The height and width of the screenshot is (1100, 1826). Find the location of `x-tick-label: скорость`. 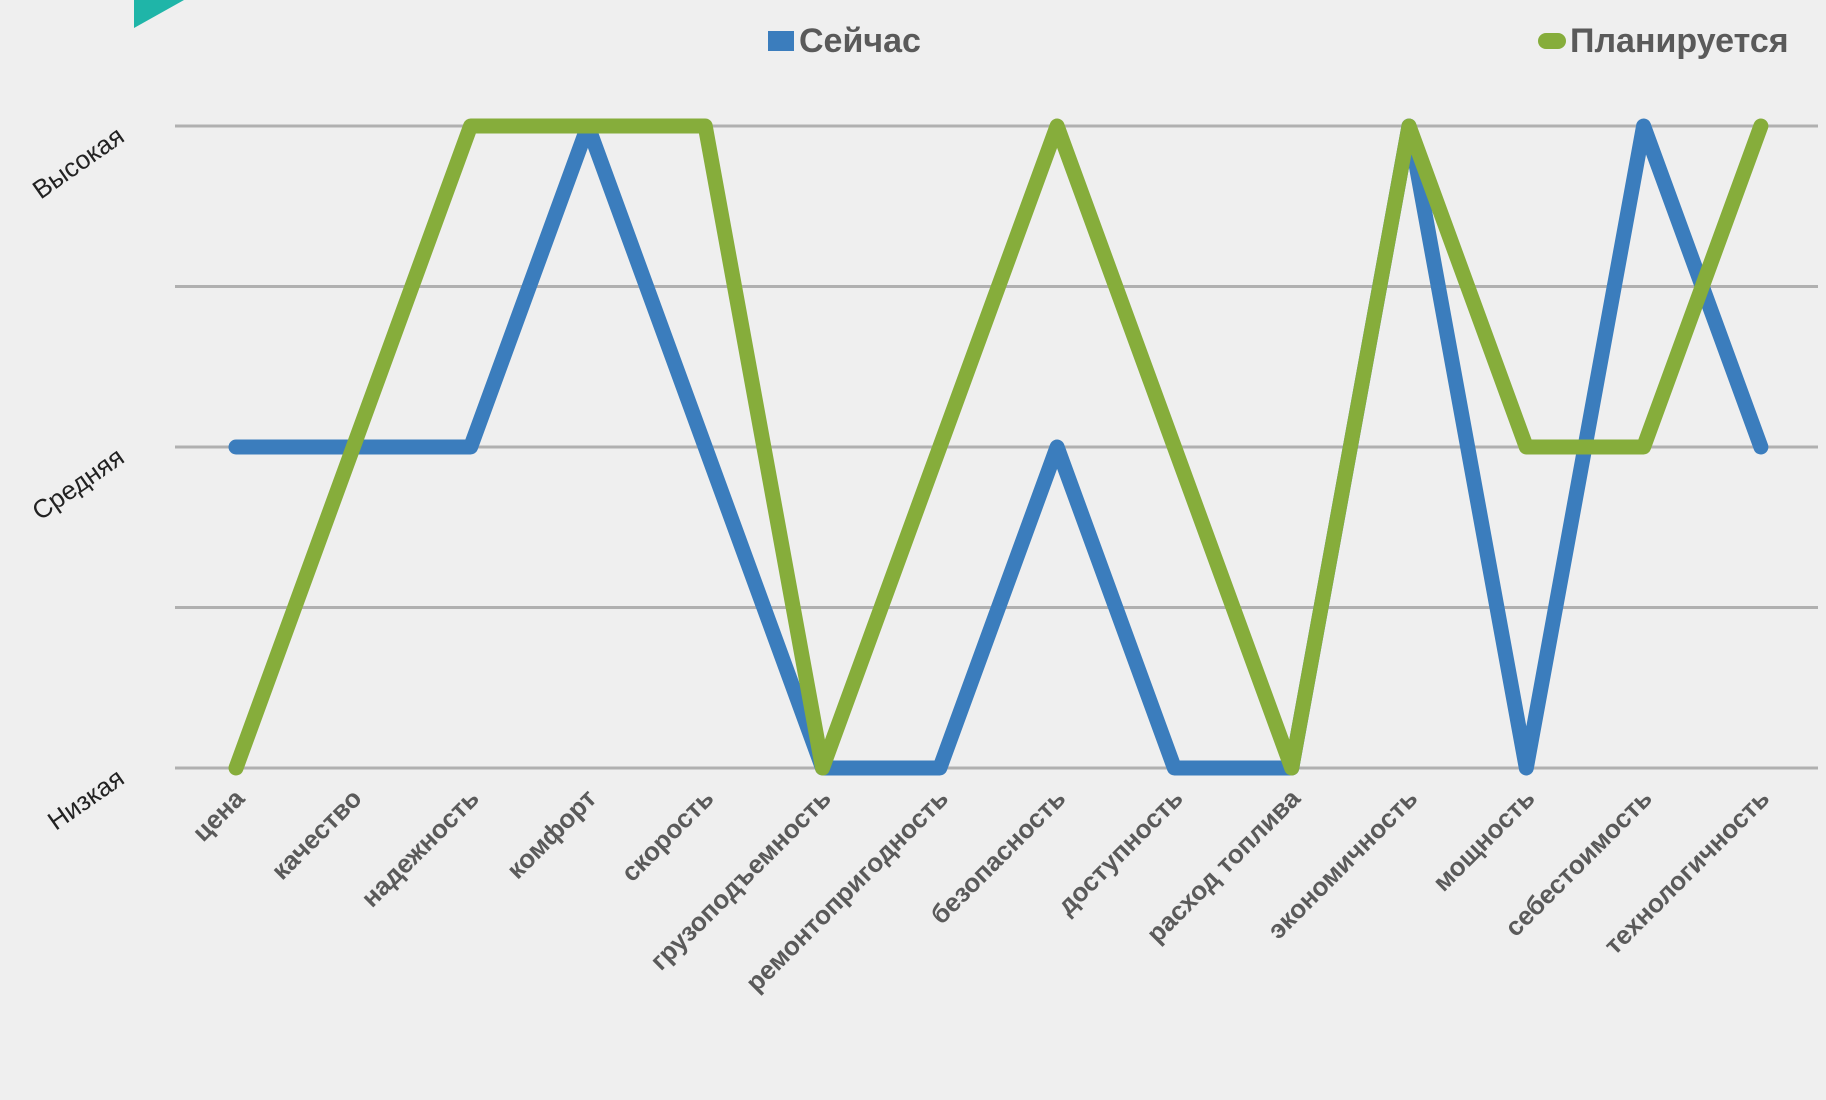

x-tick-label: скорость is located at coordinates (667, 835).